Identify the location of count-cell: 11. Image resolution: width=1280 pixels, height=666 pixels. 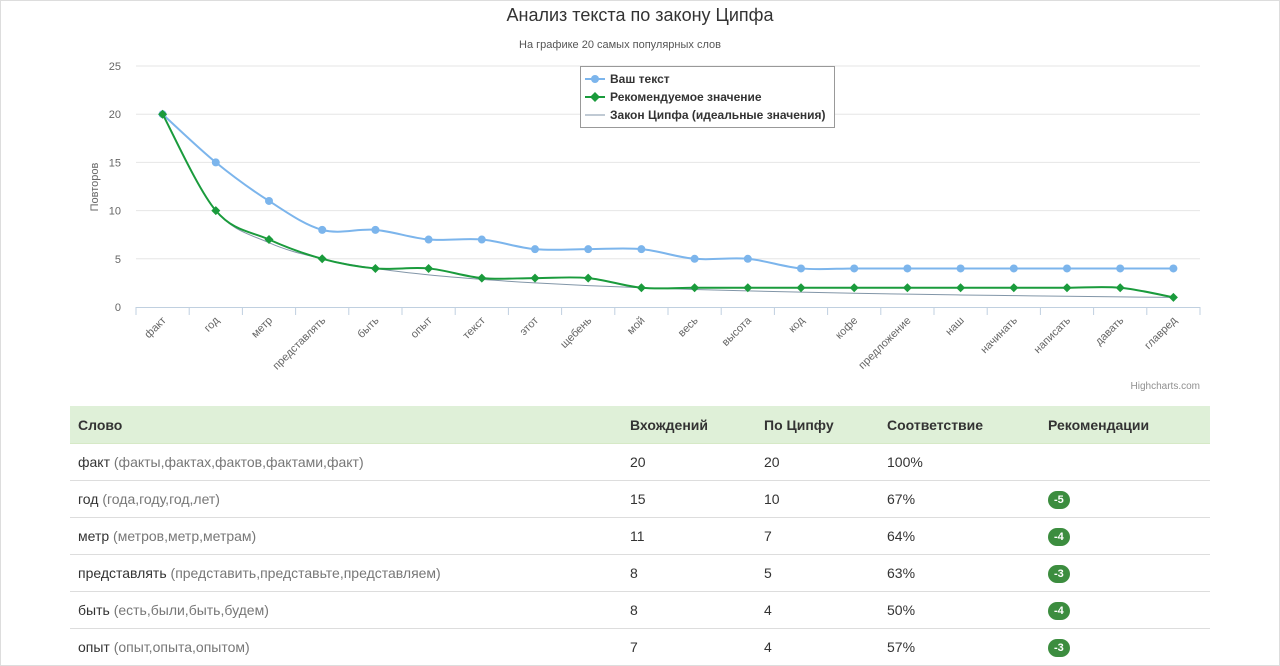
(689, 536).